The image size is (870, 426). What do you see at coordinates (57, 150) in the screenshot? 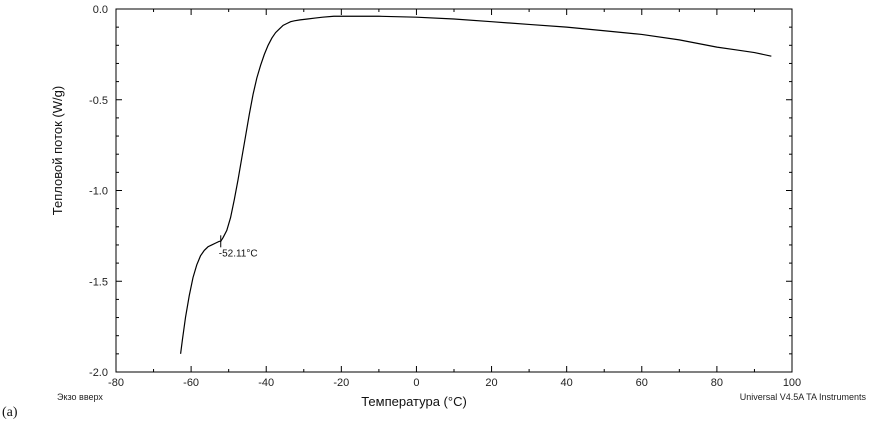
I see `y-axis-title: Тепловой поток (W/g)` at bounding box center [57, 150].